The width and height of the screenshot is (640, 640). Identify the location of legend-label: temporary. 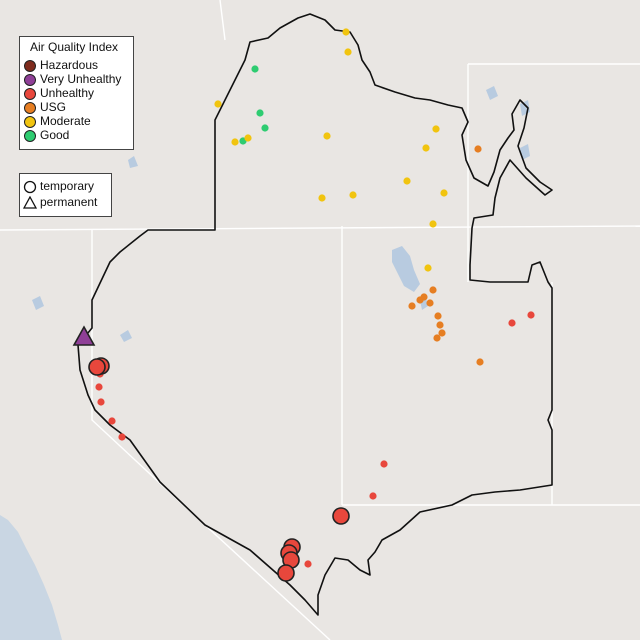
(67, 186).